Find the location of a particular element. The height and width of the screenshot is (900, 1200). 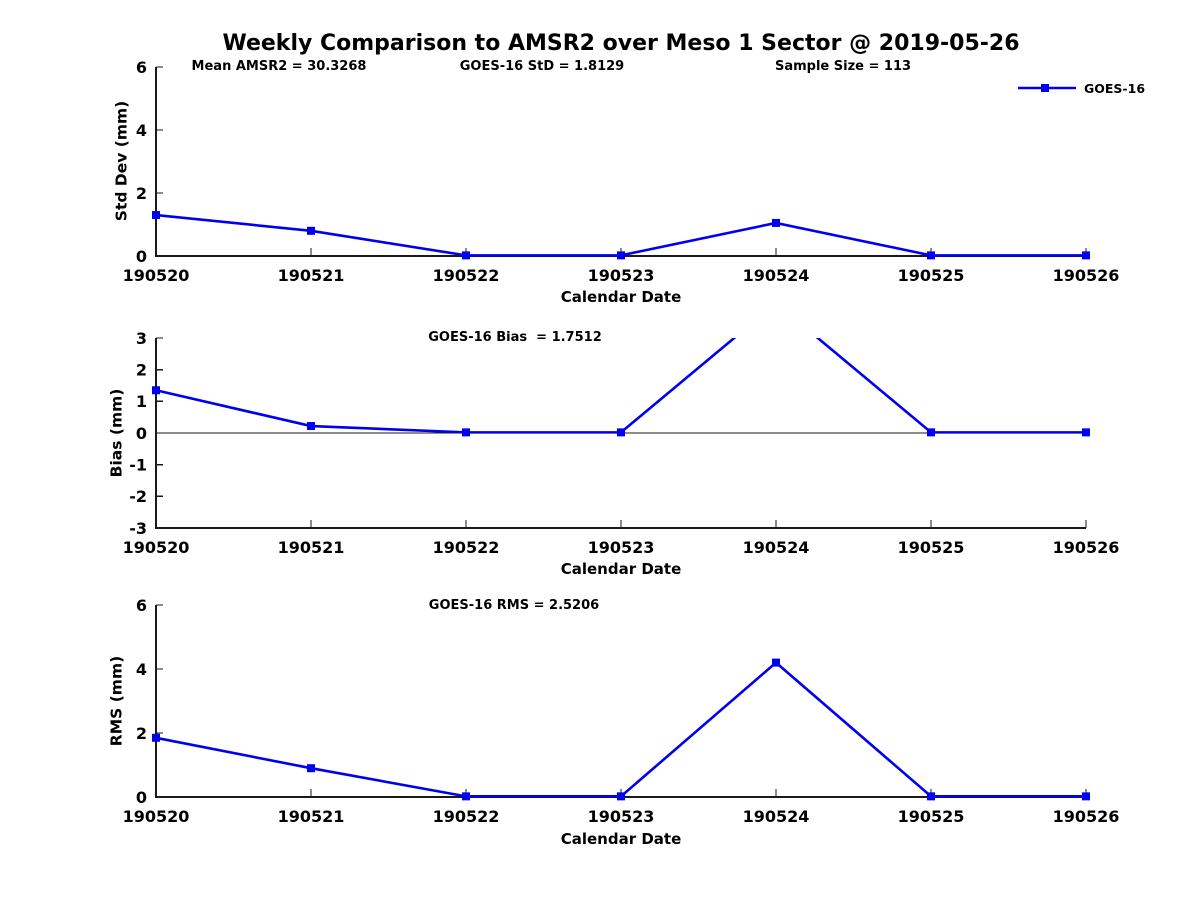

xlabel-calendar-date-top: Calendar Date is located at coordinates (621, 296).